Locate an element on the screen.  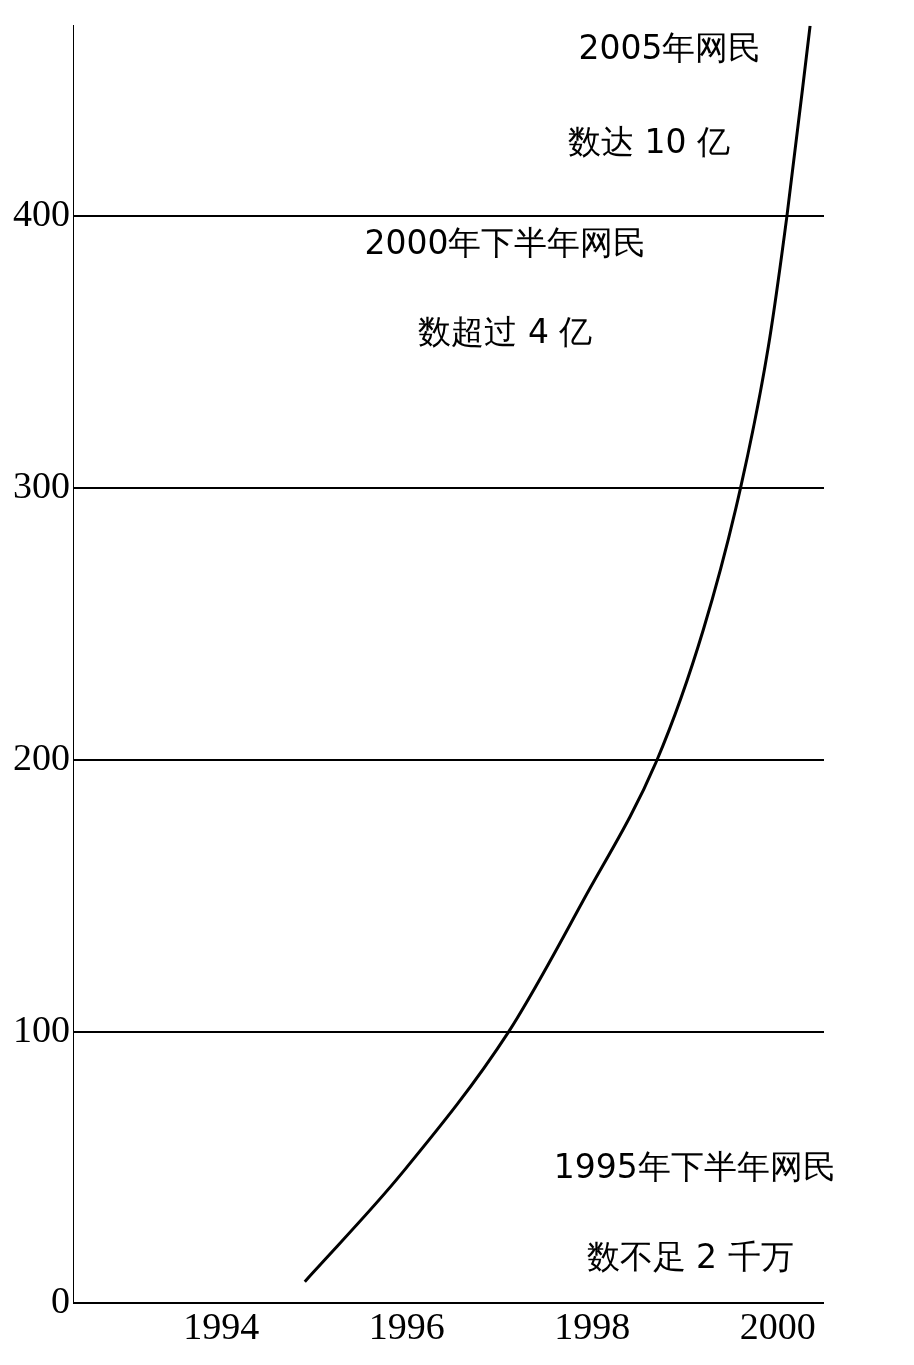
y-tick-label: 300 is located at coordinates (41, 484).